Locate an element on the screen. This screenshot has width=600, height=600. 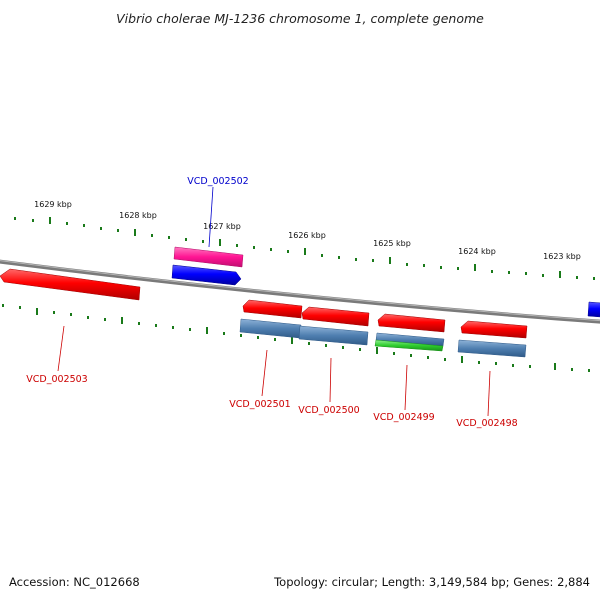
scale-label: 1626 kbp is located at coordinates (307, 235).